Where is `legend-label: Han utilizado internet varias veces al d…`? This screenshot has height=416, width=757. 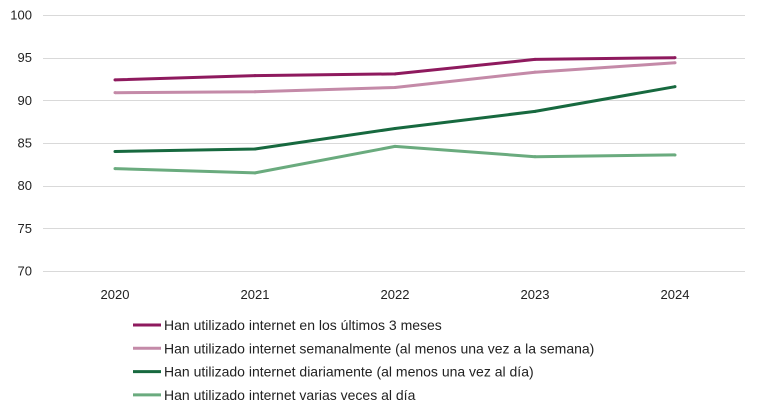
legend-label: Han utilizado internet varias veces al d… is located at coordinates (290, 395).